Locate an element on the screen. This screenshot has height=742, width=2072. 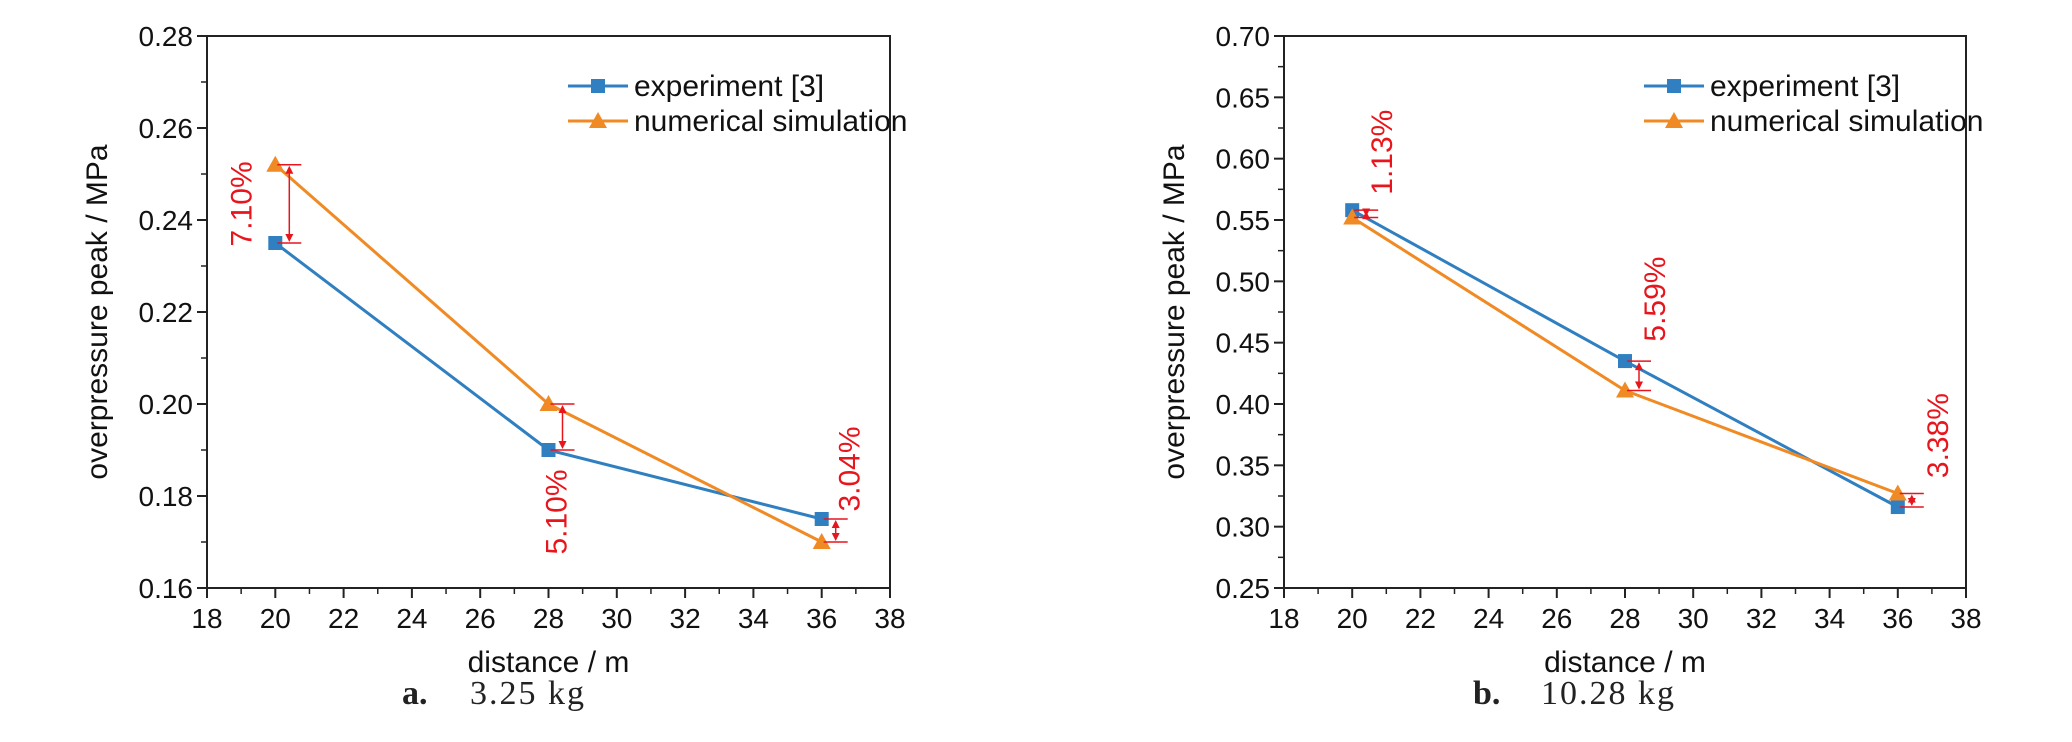
annotation-label: 5.59% is located at coordinates (1655, 299).